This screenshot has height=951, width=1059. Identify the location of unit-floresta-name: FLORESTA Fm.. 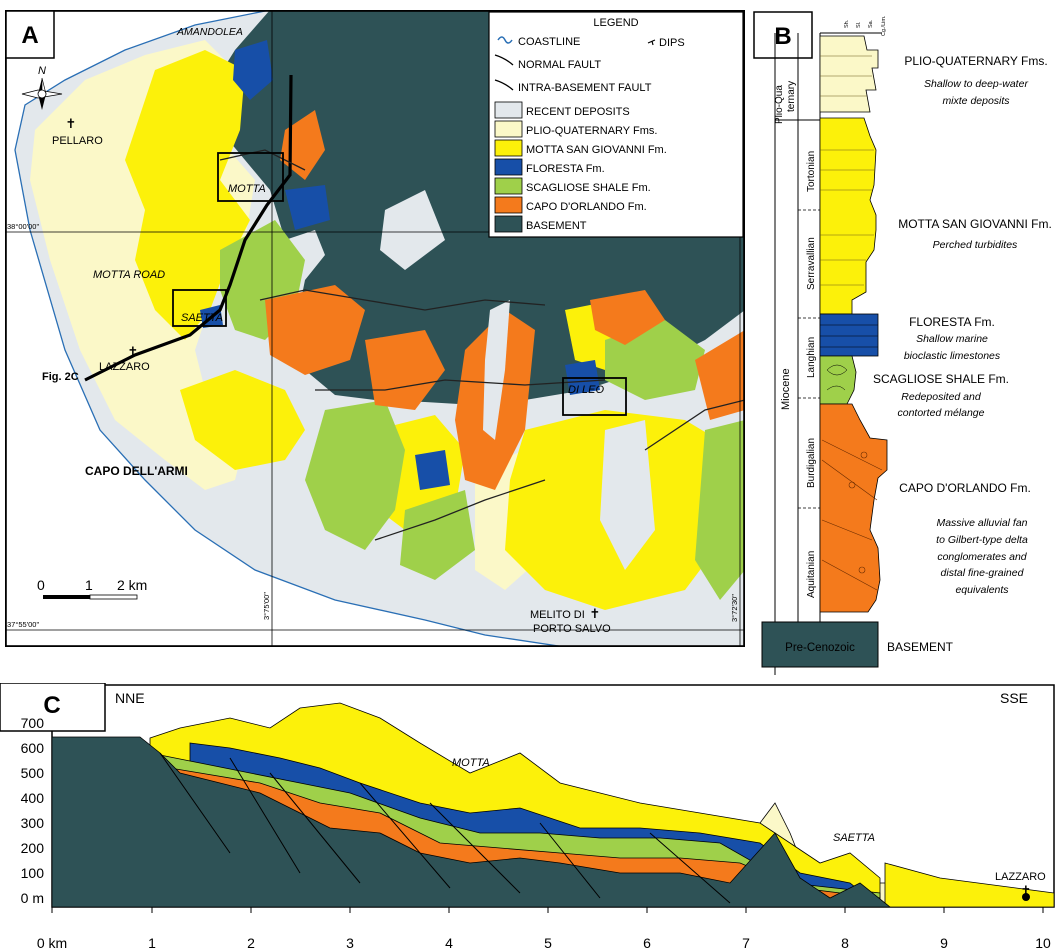
(952, 322).